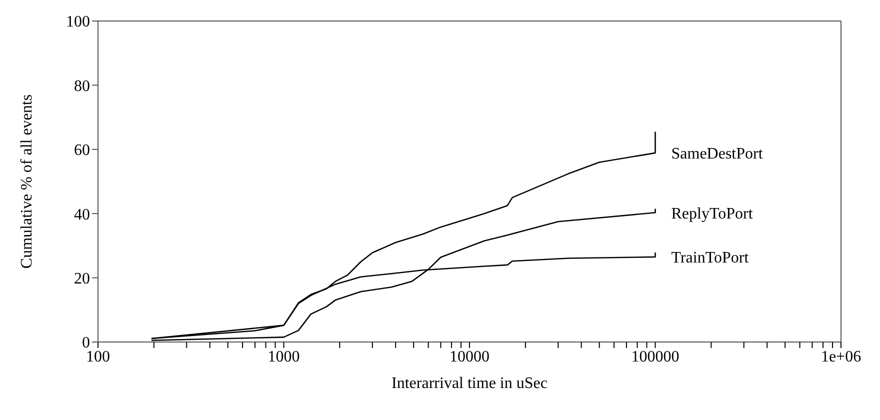  What do you see at coordinates (712, 213) in the screenshot?
I see `series-label: ReplyToPort` at bounding box center [712, 213].